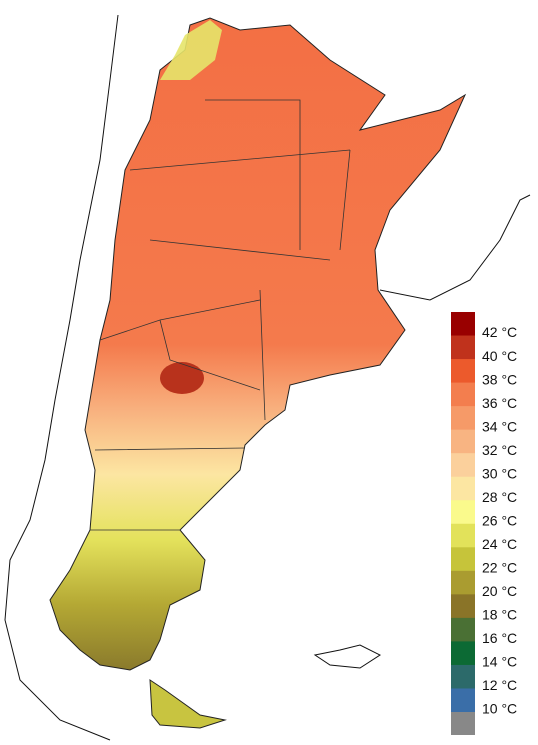  I want to click on islands, so click(347, 656).